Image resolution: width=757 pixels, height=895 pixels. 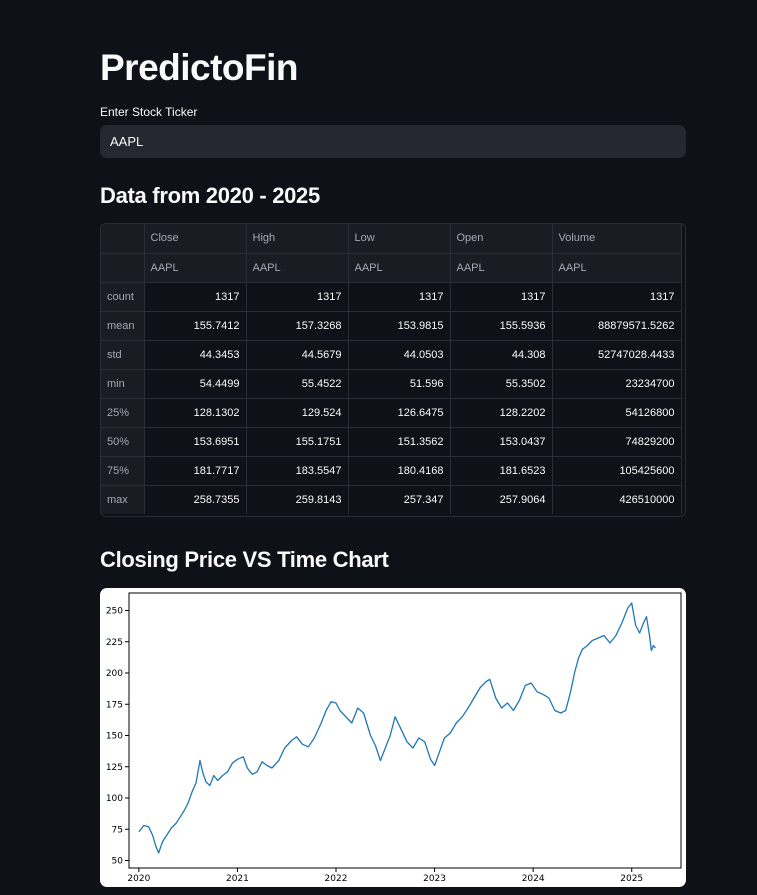 What do you see at coordinates (123, 499) in the screenshot?
I see `row-index-label: max` at bounding box center [123, 499].